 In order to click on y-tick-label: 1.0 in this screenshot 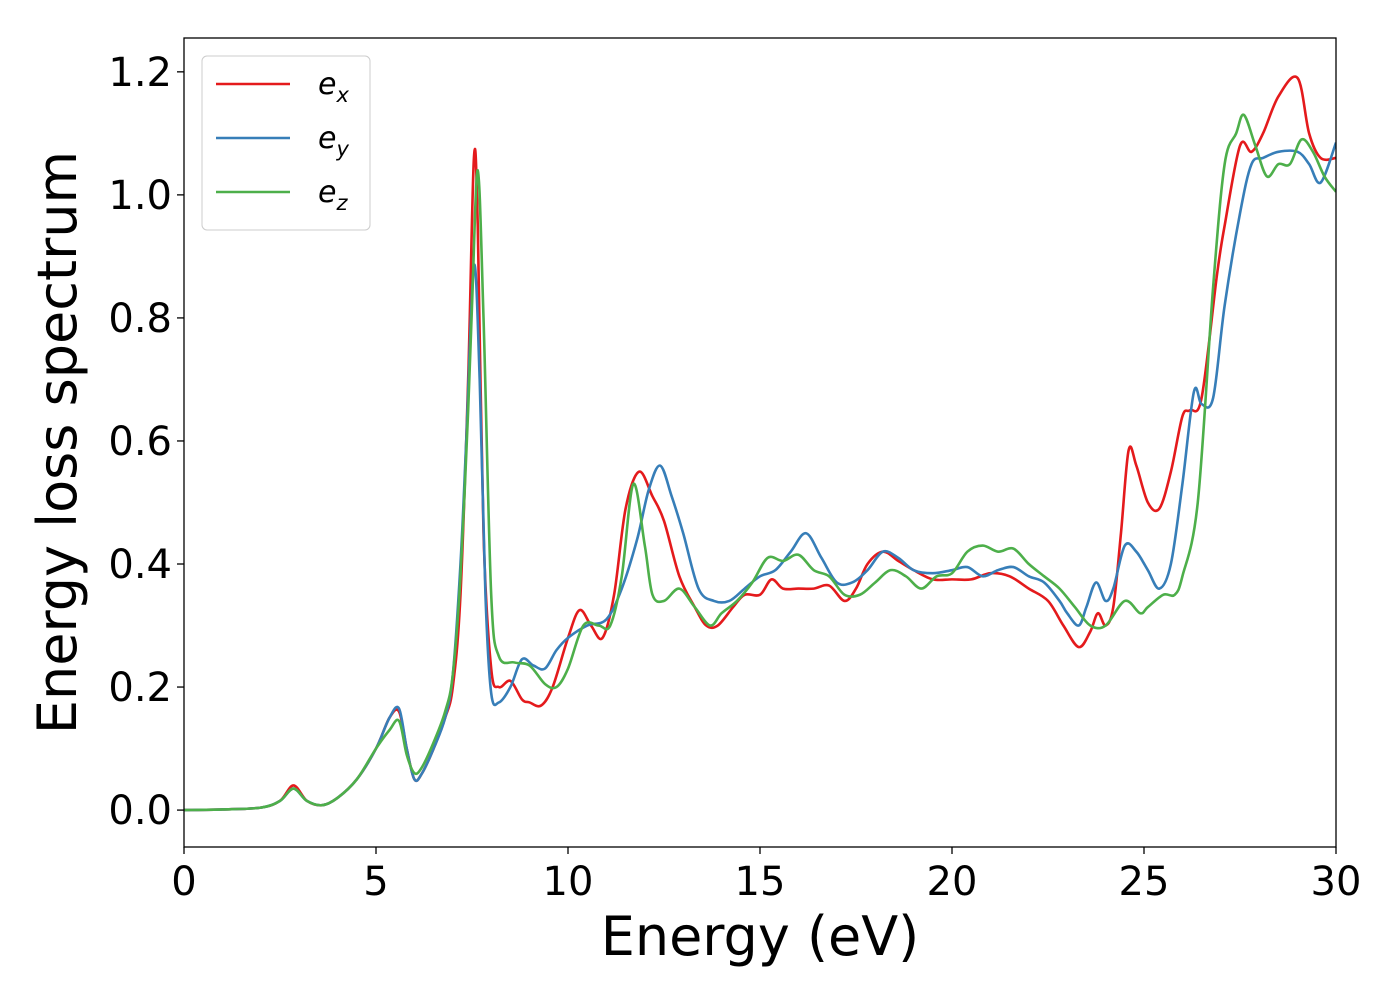, I will do `click(140, 196)`.